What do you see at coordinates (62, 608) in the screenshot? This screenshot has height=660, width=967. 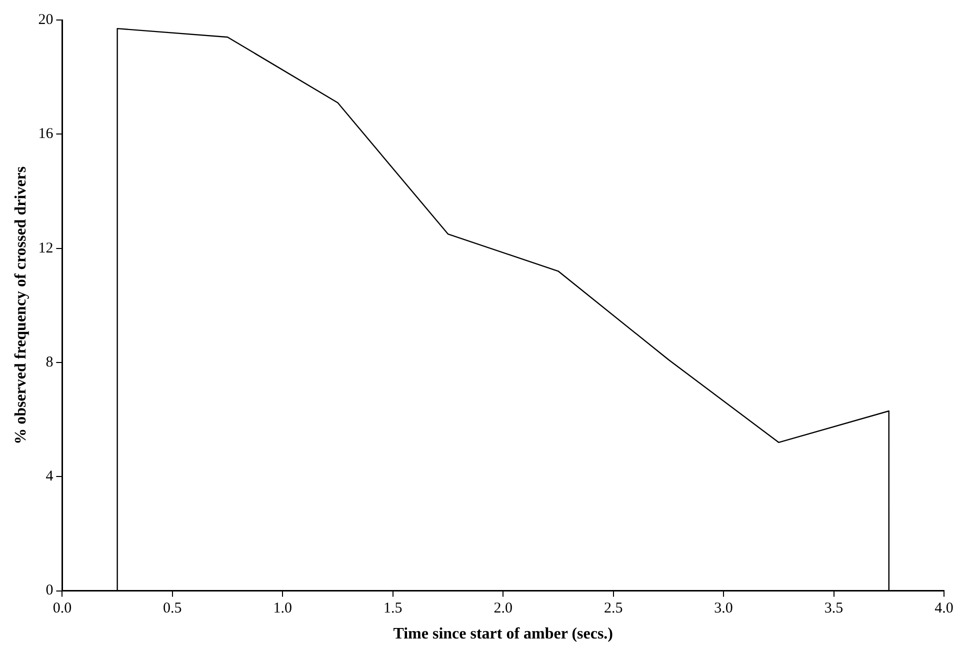 I see `x-tick-label: 0.0` at bounding box center [62, 608].